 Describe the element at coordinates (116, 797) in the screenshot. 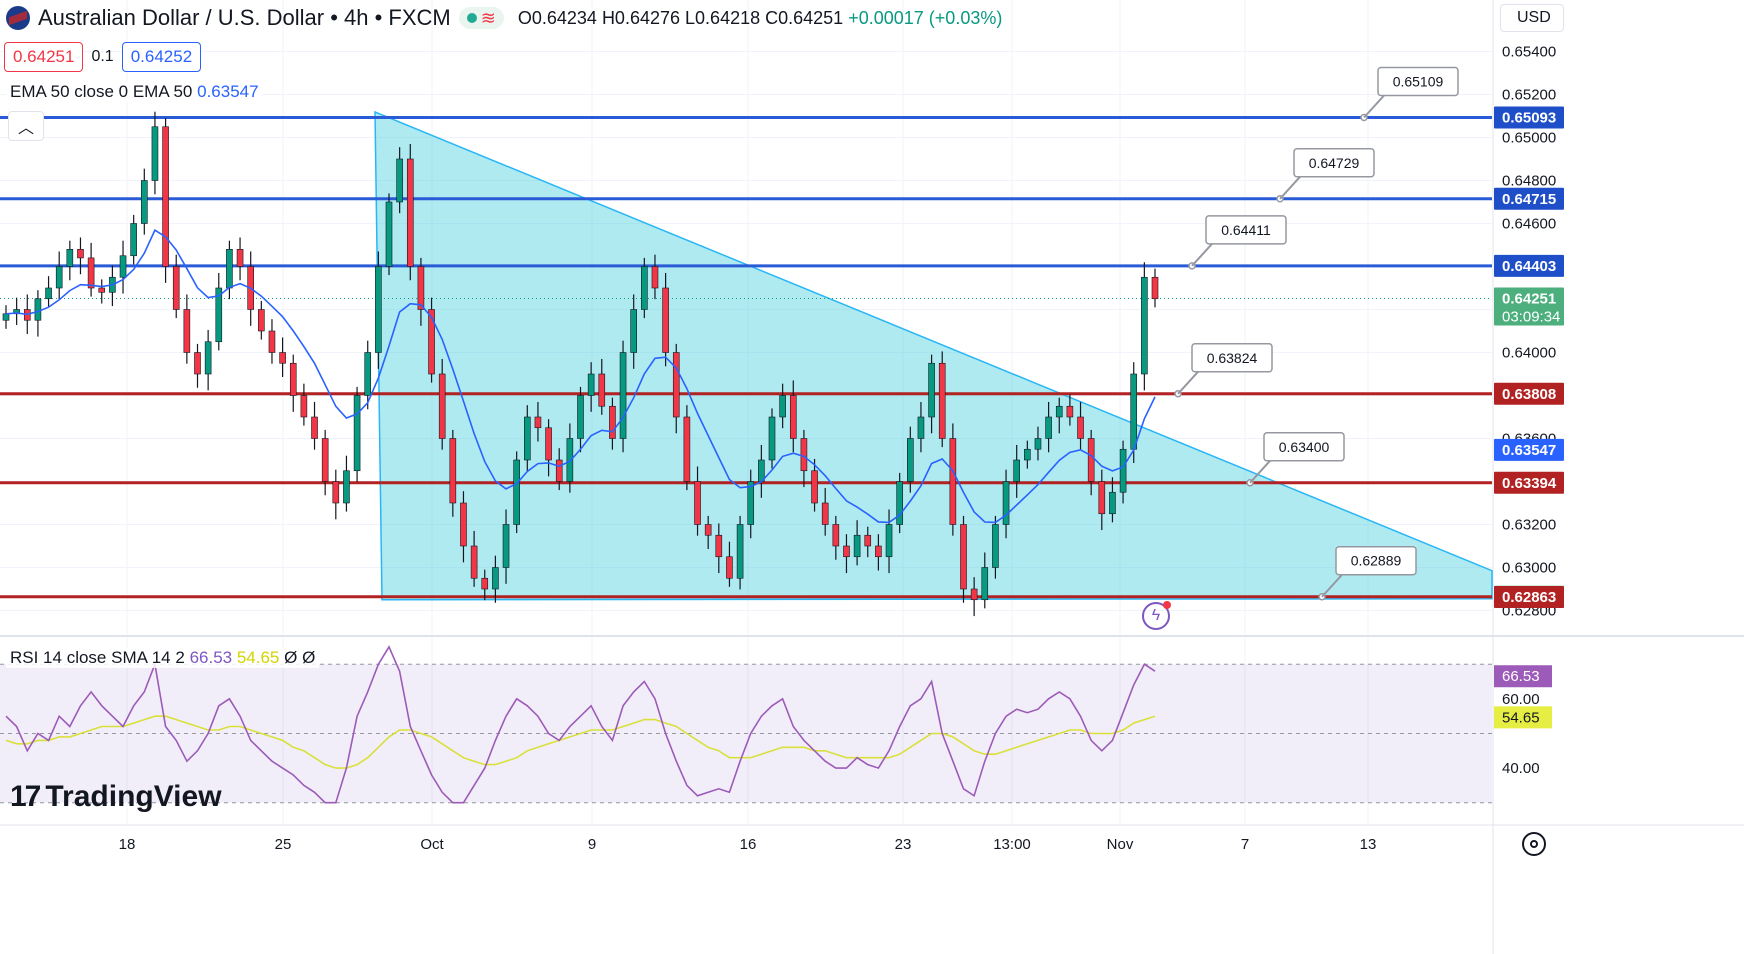

I see `tradingview-logo: 17 TradingView` at that location.